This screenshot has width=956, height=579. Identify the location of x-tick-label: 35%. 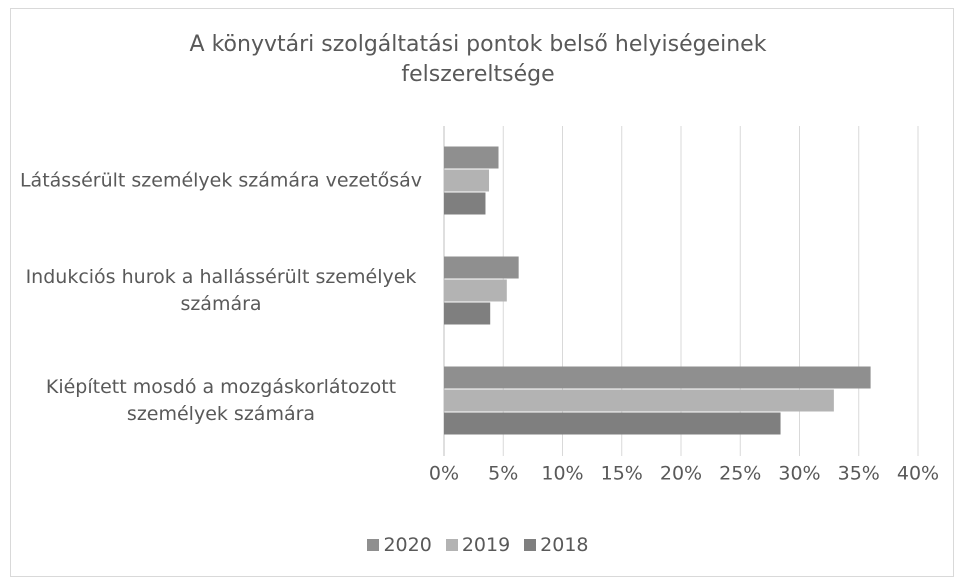
(859, 474).